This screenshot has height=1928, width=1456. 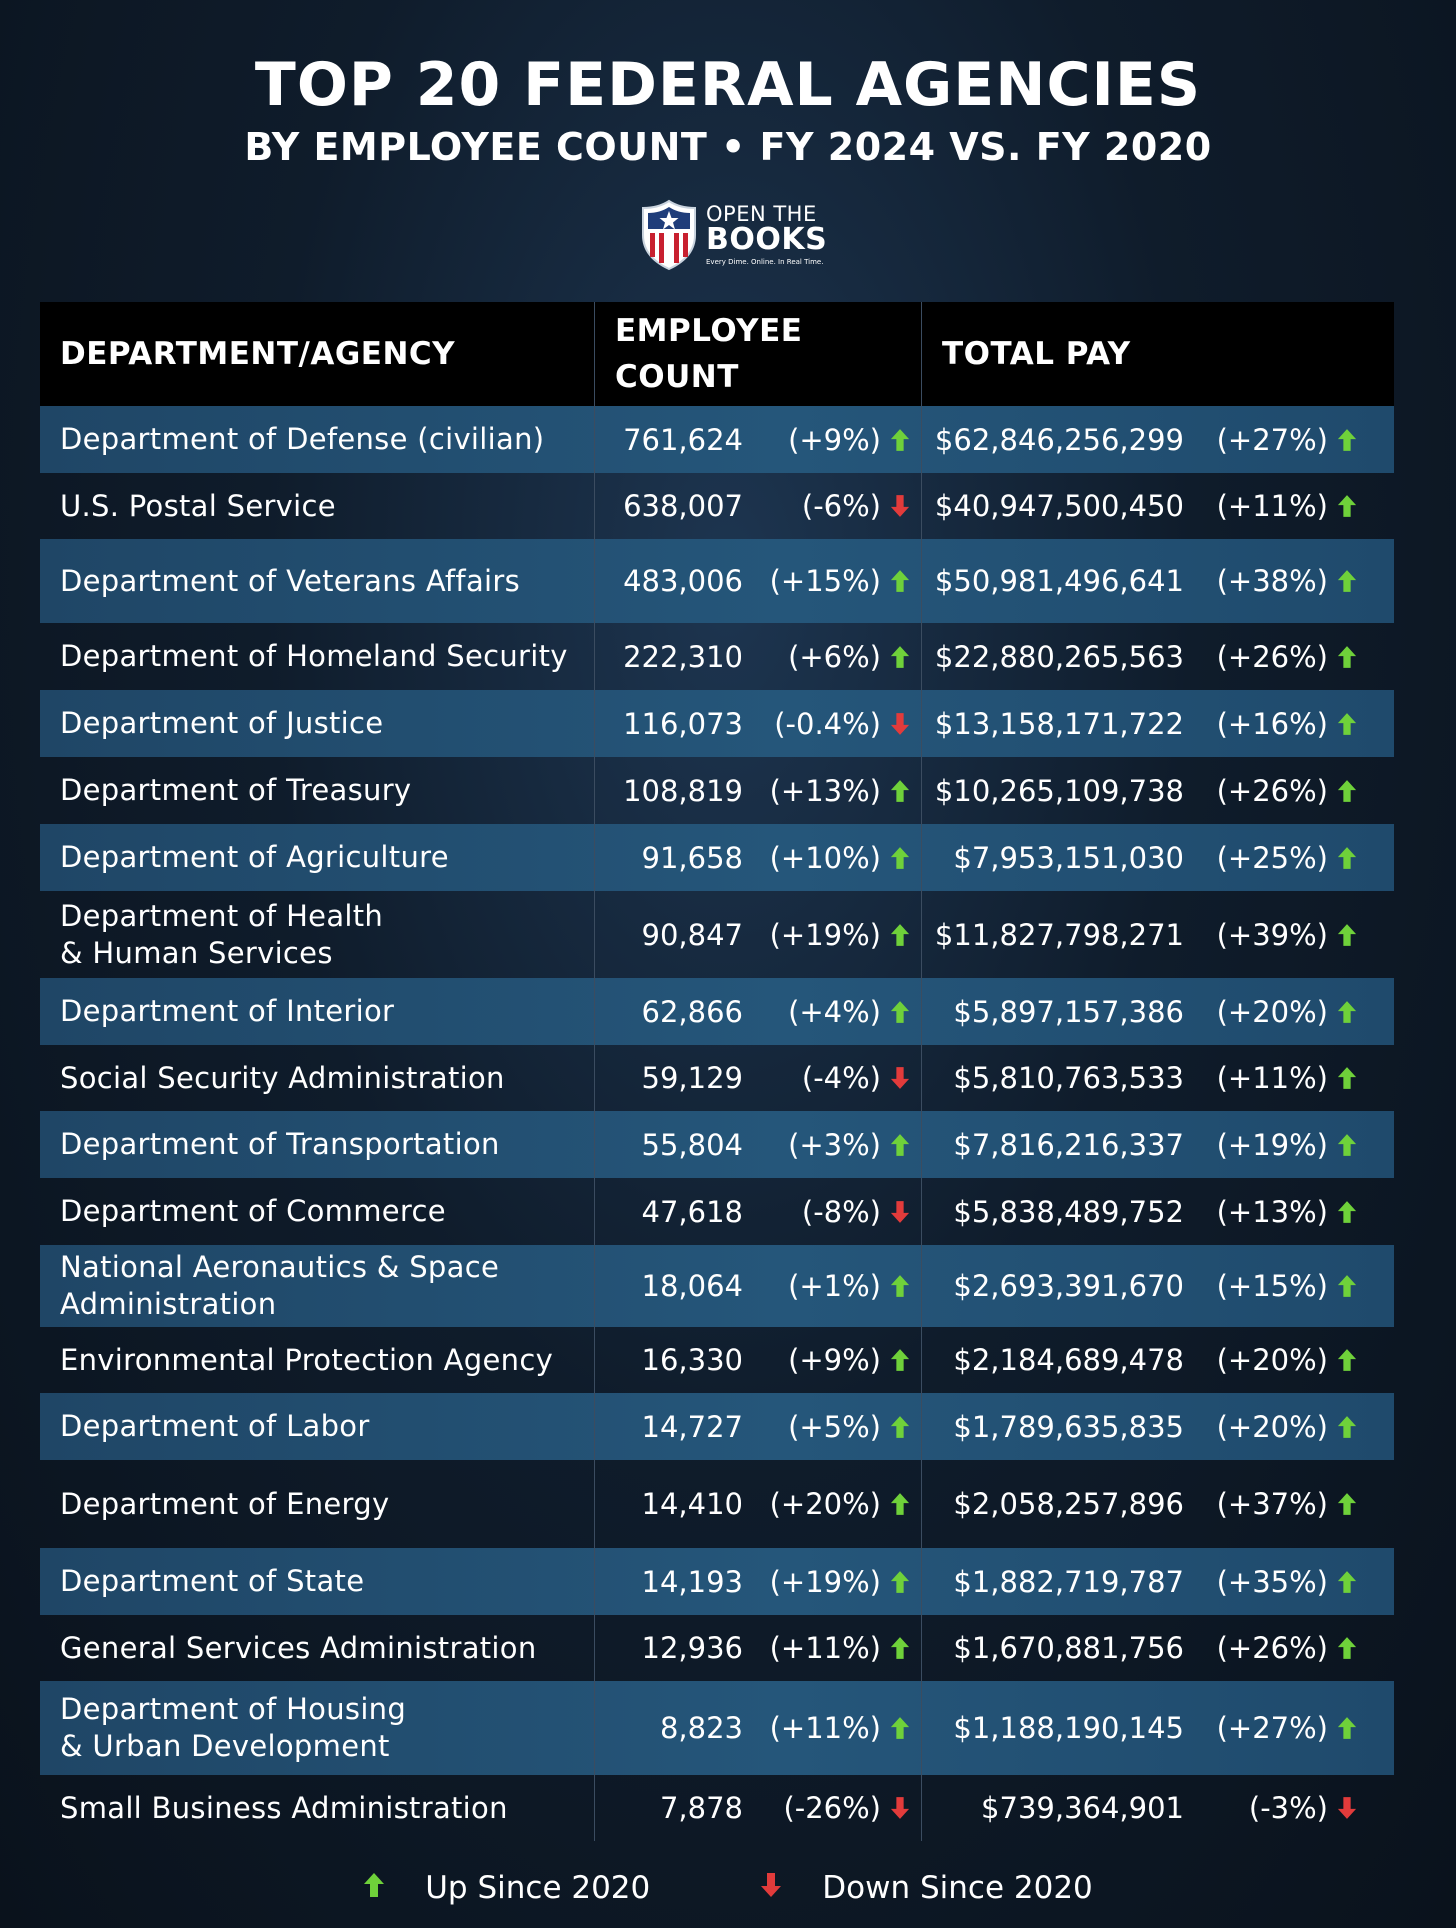 What do you see at coordinates (1272, 581) in the screenshot?
I see `pay-change: (+38%)` at bounding box center [1272, 581].